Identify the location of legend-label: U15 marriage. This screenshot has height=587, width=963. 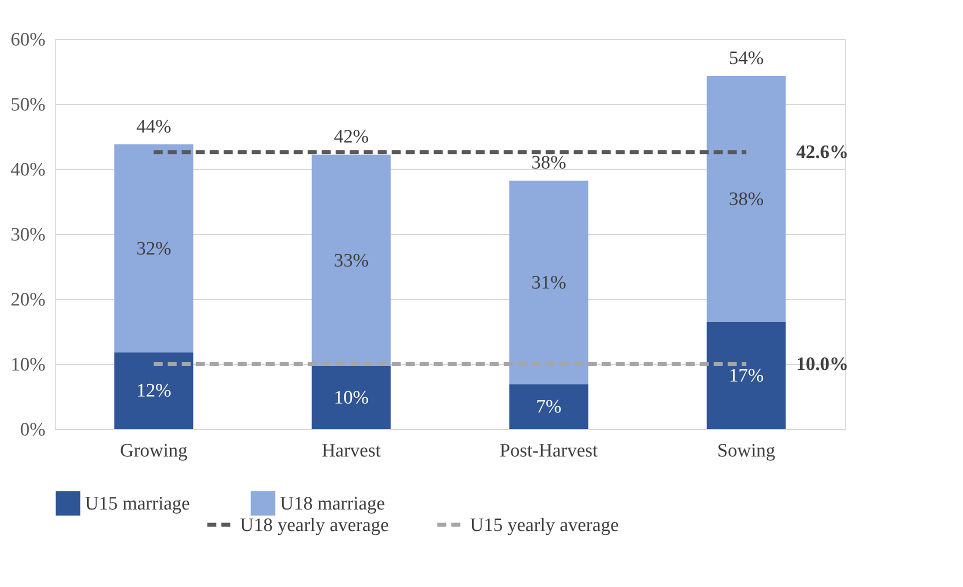
(137, 503).